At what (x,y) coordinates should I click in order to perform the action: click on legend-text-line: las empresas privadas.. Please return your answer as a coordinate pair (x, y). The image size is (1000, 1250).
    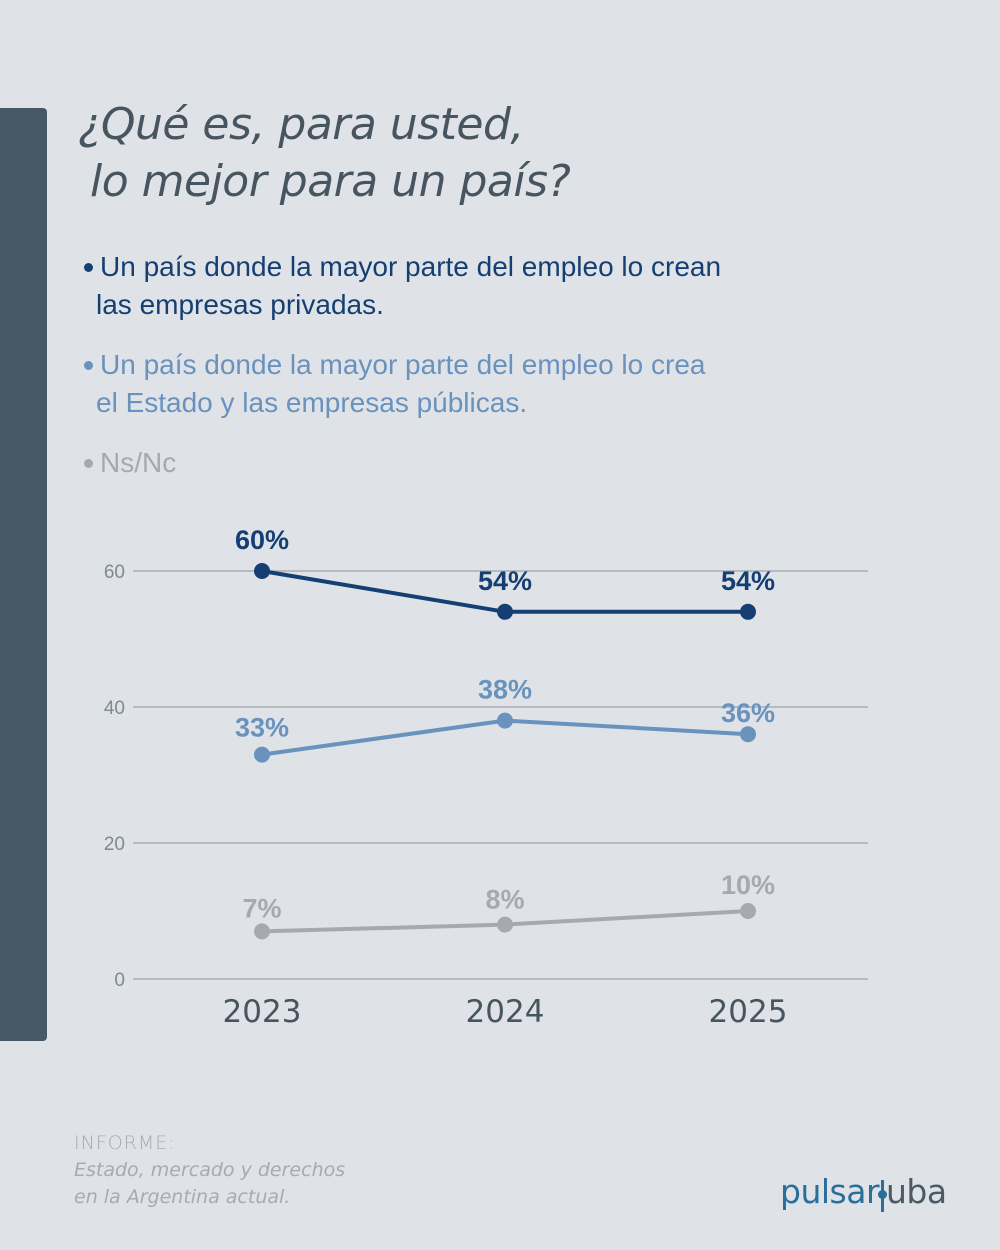
    Looking at the image, I should click on (240, 304).